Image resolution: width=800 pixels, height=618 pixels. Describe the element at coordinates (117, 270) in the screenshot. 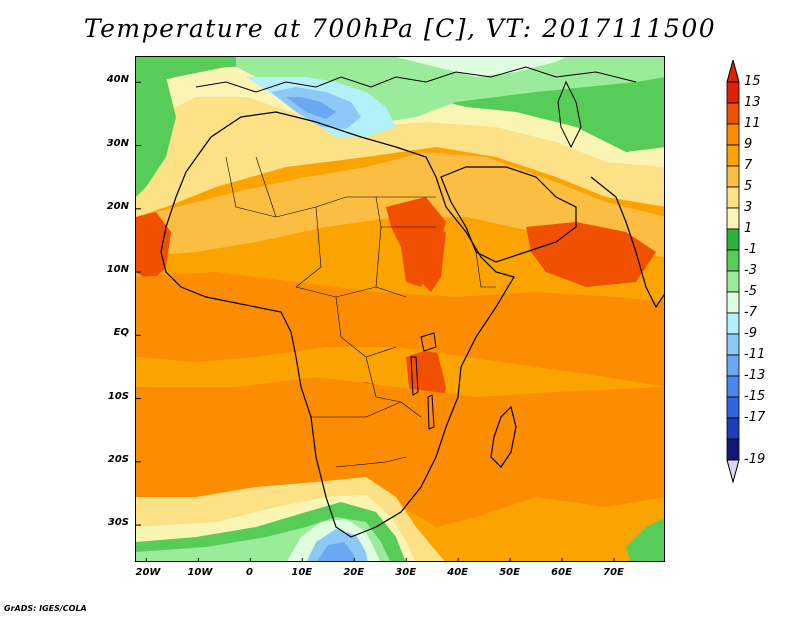

I see `lat-label-10N: 10N` at that location.